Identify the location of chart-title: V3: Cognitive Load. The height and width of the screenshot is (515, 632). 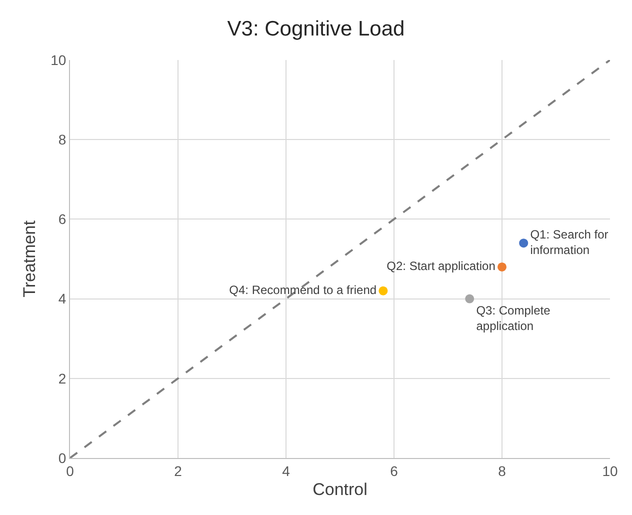
(316, 28).